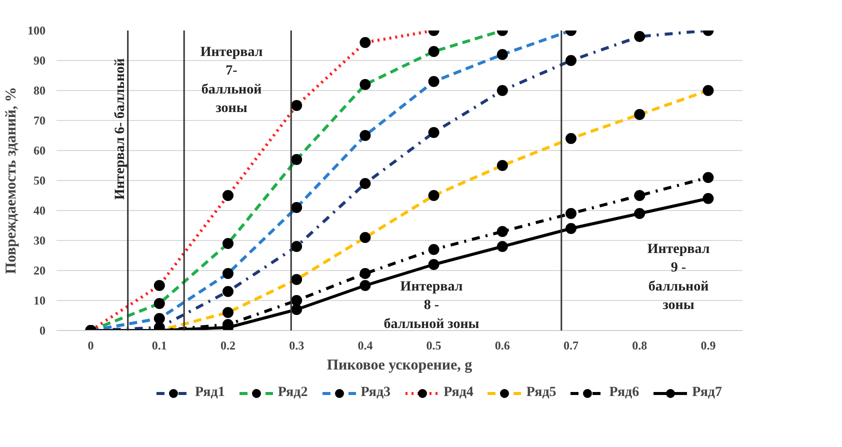 This screenshot has height=447, width=842. What do you see at coordinates (640, 345) in the screenshot?
I see `x-tick-label: 0.8` at bounding box center [640, 345].